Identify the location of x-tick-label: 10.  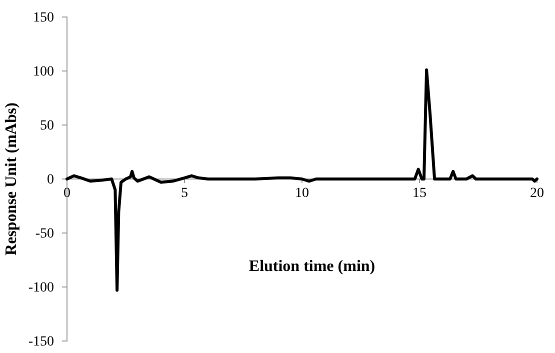
(302, 193).